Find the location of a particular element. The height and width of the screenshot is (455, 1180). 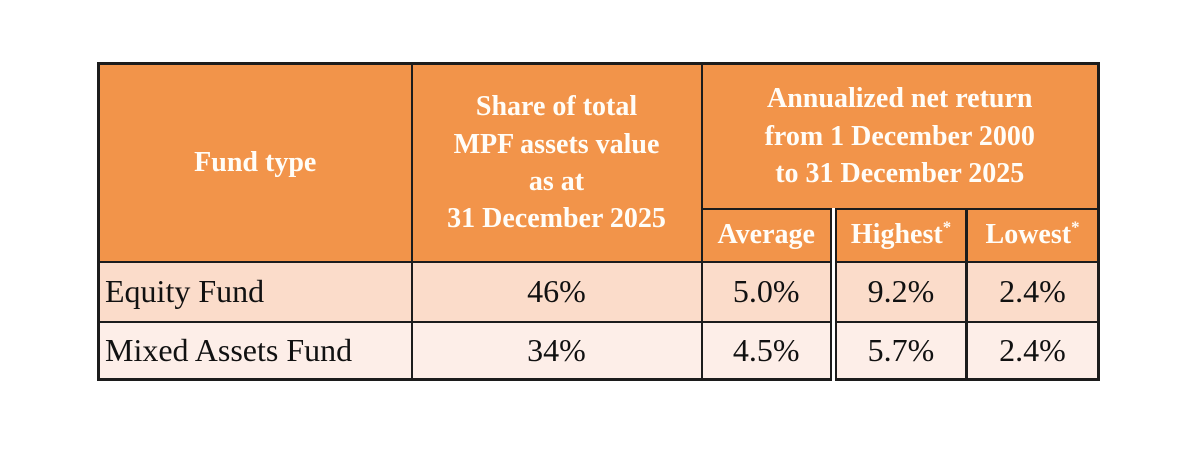

highest-header-label: Highest is located at coordinates (896, 234).